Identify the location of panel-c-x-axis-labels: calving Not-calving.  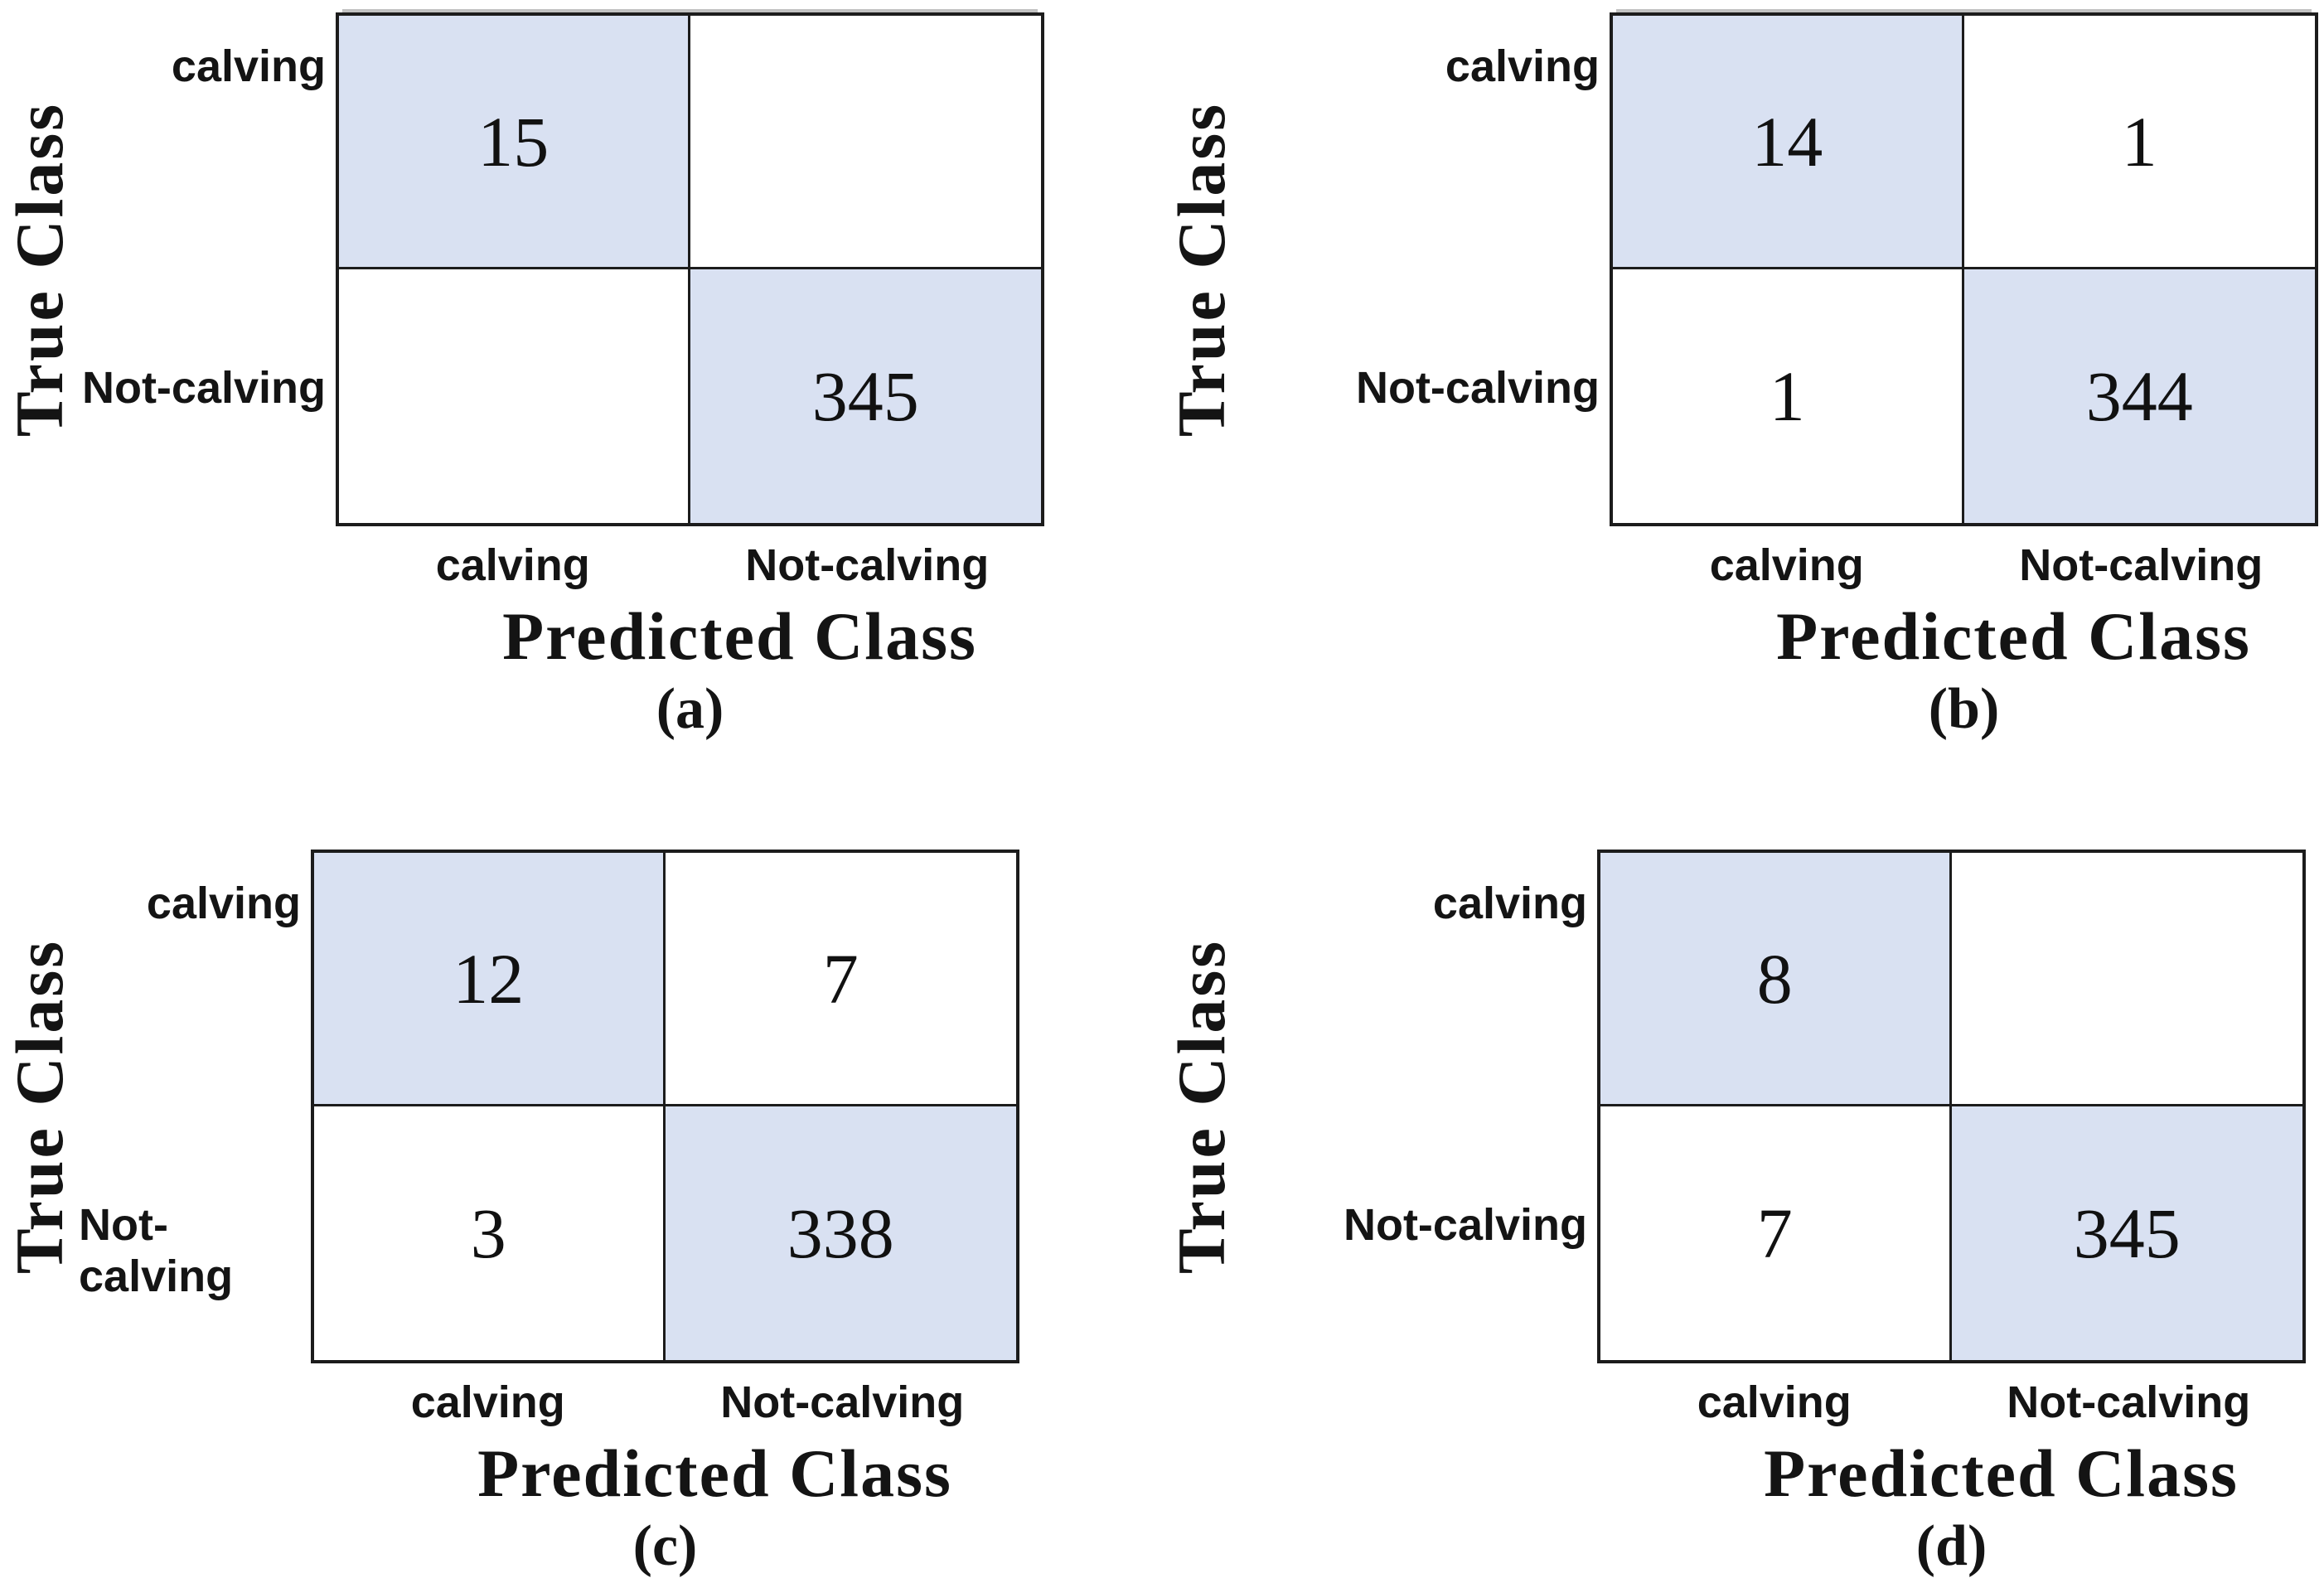
(665, 1402).